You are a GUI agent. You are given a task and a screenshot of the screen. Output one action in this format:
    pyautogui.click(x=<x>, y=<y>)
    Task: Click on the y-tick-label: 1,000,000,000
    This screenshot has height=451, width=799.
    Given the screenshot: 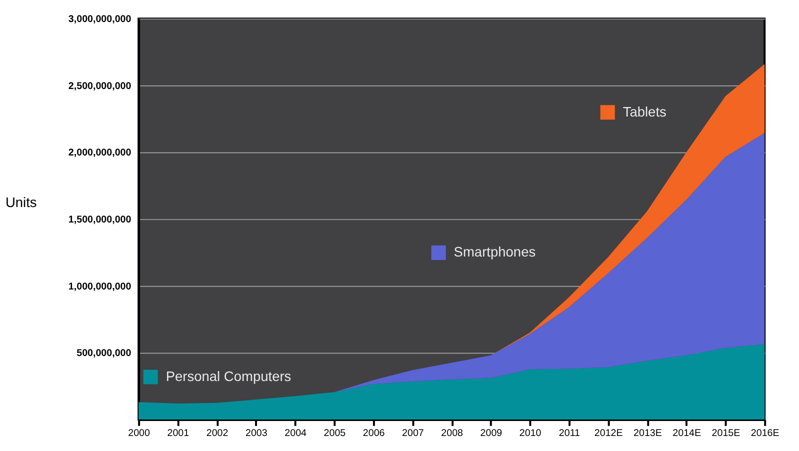 What is the action you would take?
    pyautogui.click(x=100, y=286)
    